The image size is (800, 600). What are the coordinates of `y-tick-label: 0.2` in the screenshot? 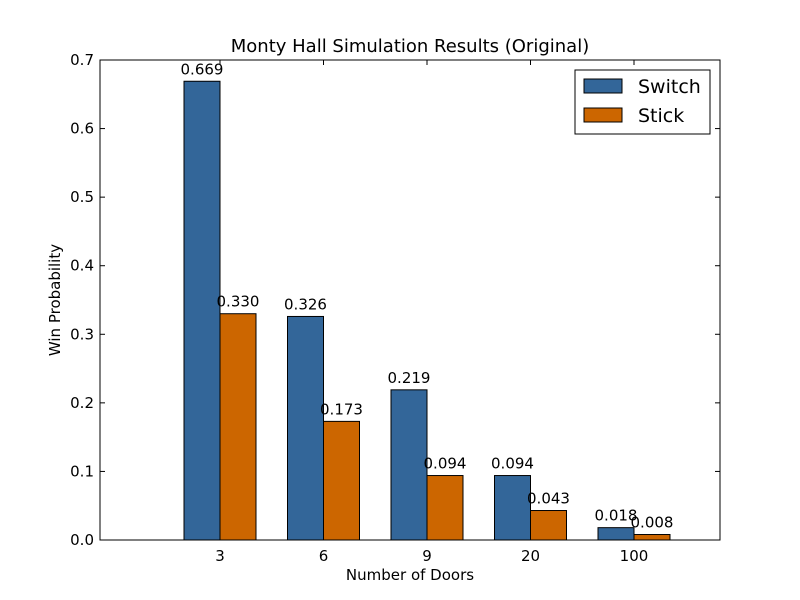 It's located at (82, 403).